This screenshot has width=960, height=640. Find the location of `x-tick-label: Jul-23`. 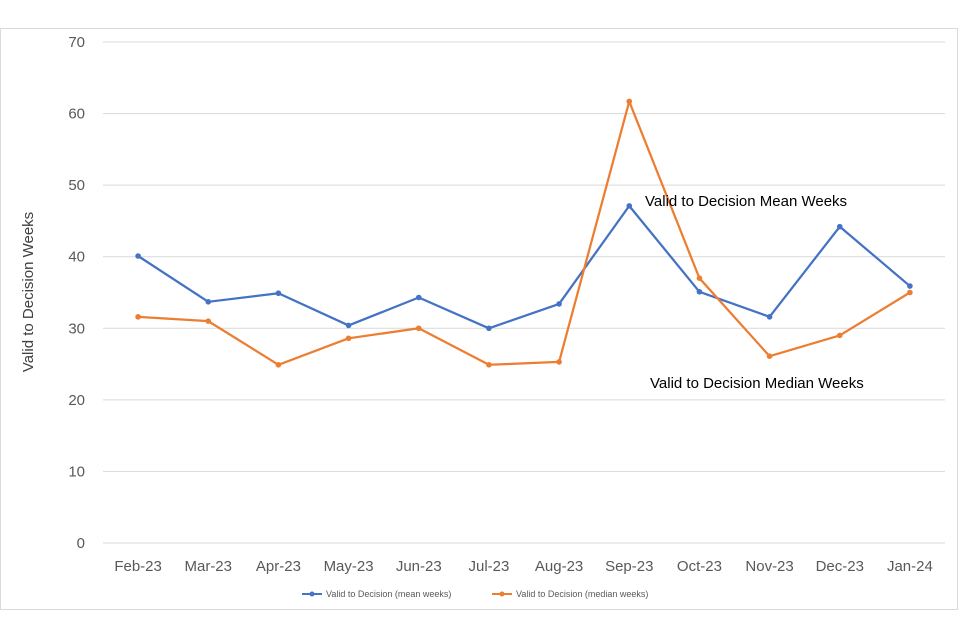

x-tick-label: Jul-23 is located at coordinates (488, 566).